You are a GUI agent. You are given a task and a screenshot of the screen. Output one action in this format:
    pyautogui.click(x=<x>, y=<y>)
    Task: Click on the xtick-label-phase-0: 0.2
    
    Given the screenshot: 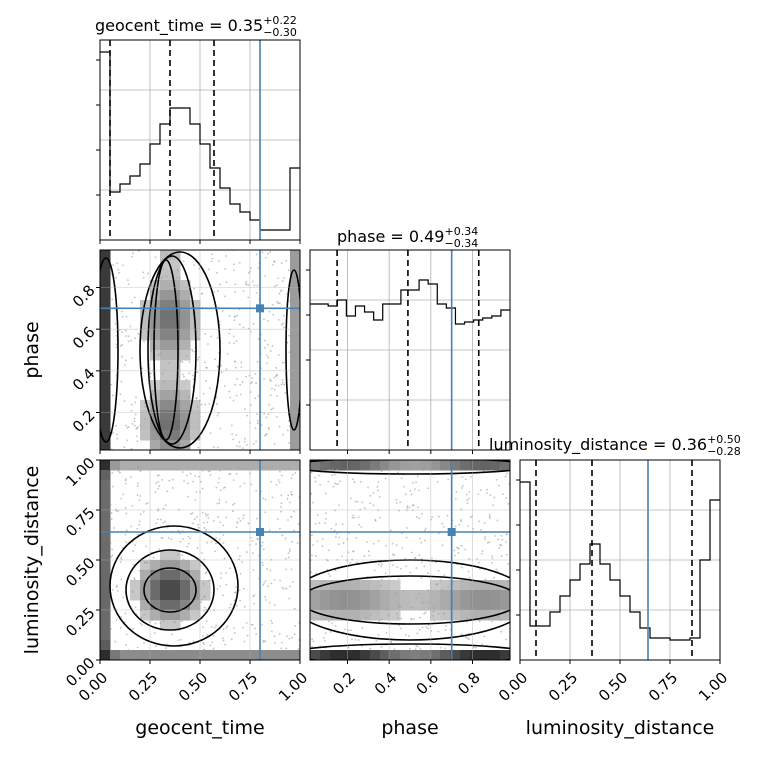 What is the action you would take?
    pyautogui.click(x=344, y=684)
    